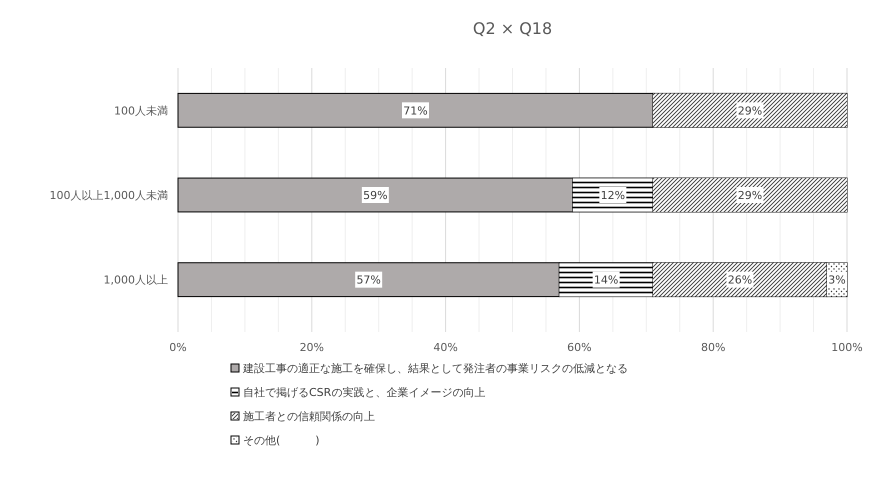  What do you see at coordinates (740, 280) in the screenshot?
I see `data-label: 26%` at bounding box center [740, 280].